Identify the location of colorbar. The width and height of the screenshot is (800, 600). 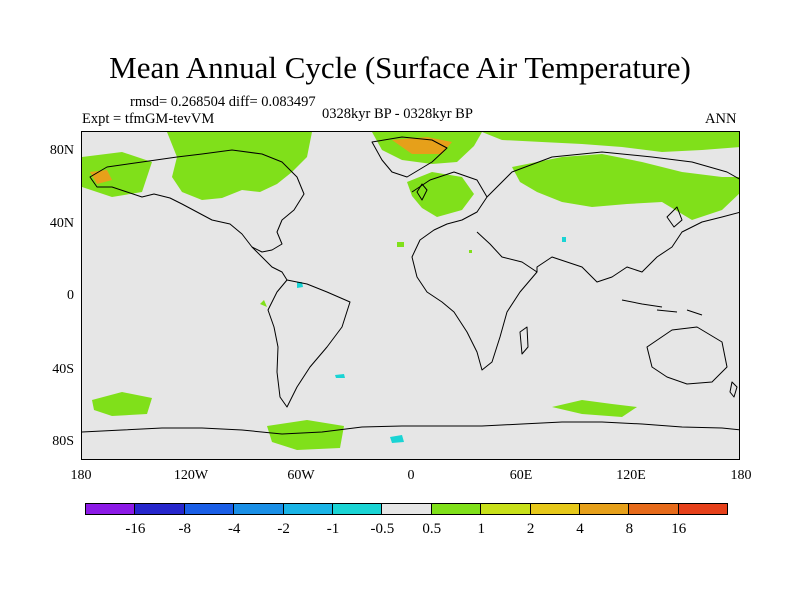
(407, 509).